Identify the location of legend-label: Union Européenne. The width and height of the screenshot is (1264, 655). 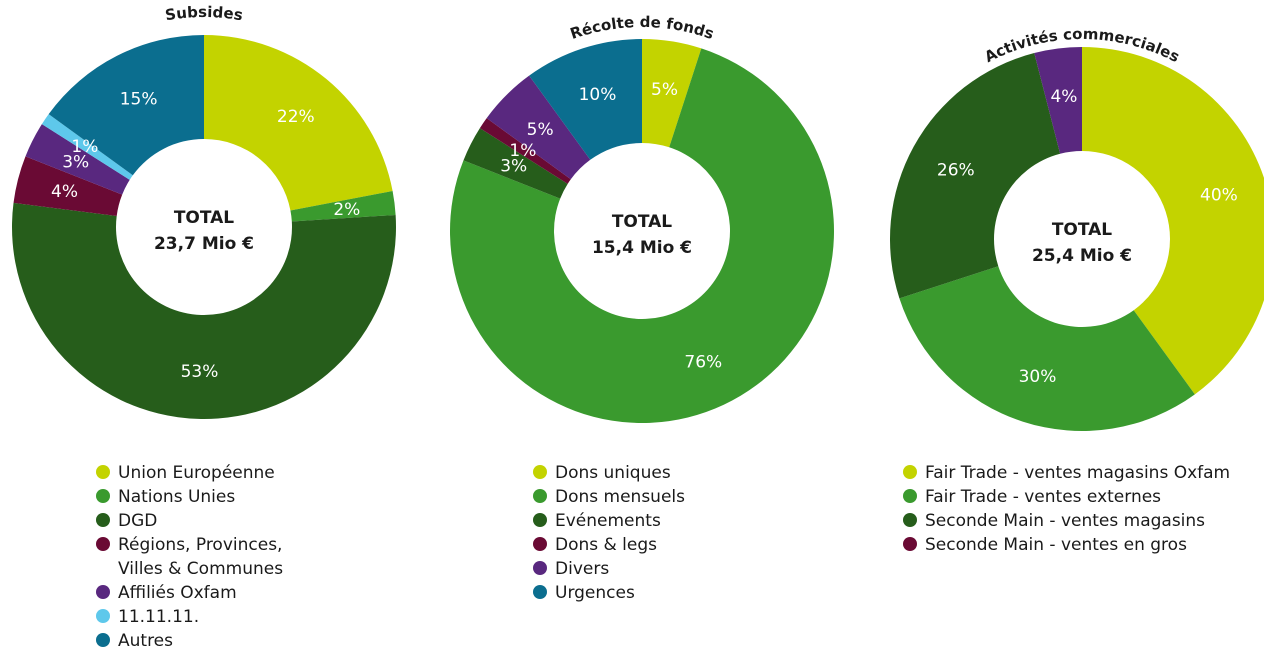
(196, 473).